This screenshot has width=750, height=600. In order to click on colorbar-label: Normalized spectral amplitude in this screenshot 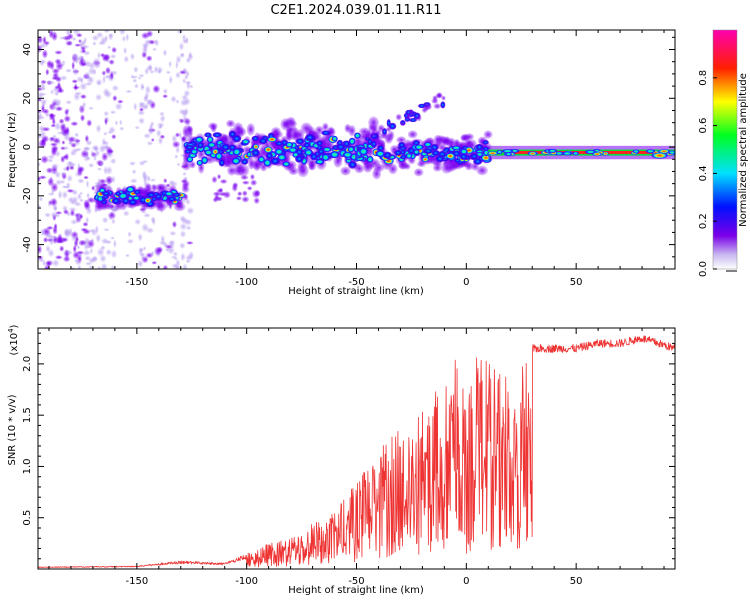, I will do `click(743, 150)`.